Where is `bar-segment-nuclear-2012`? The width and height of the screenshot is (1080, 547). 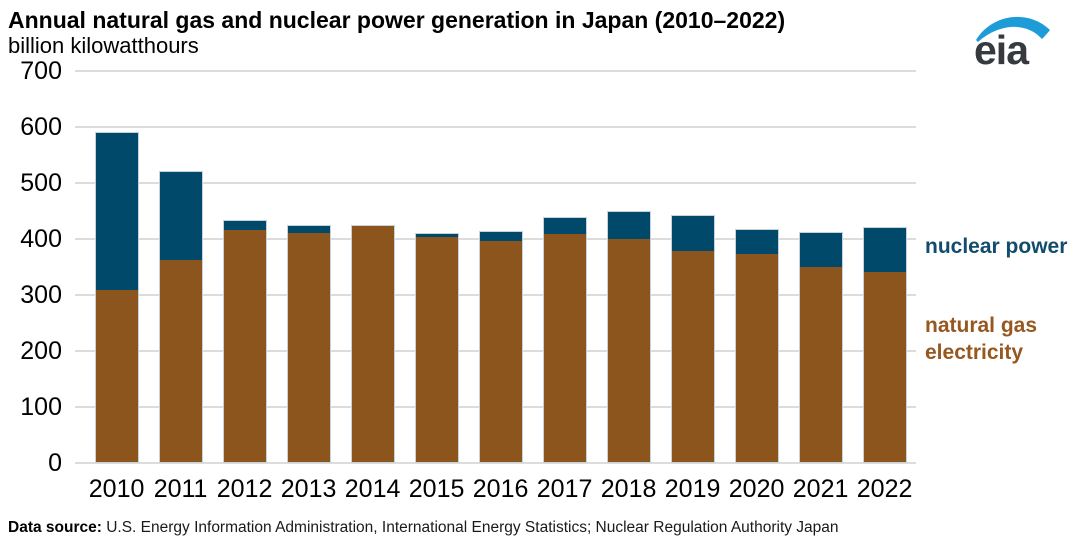 bar-segment-nuclear-2012 is located at coordinates (244, 225).